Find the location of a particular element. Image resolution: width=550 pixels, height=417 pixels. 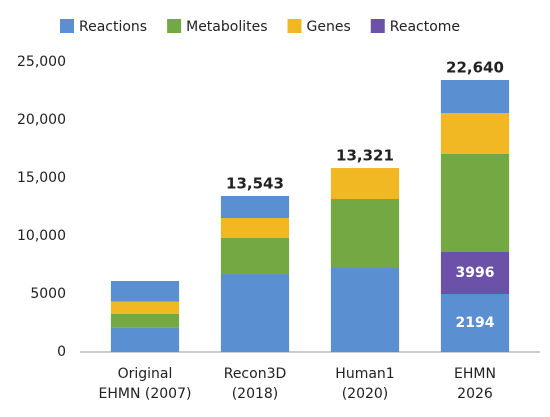

y-tick-label: 5000 is located at coordinates (48, 294).